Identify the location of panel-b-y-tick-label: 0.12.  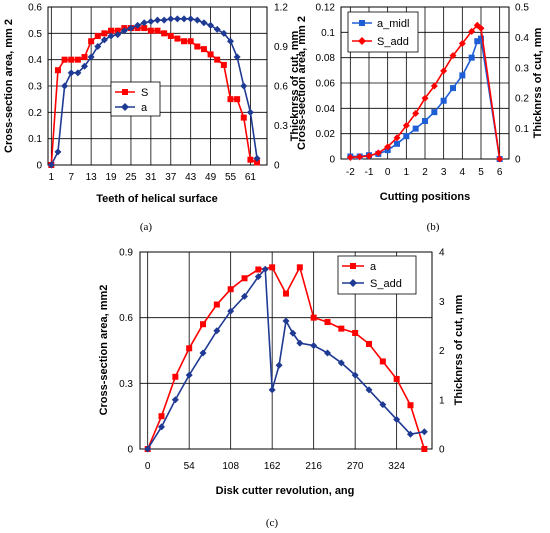
(326, 8).